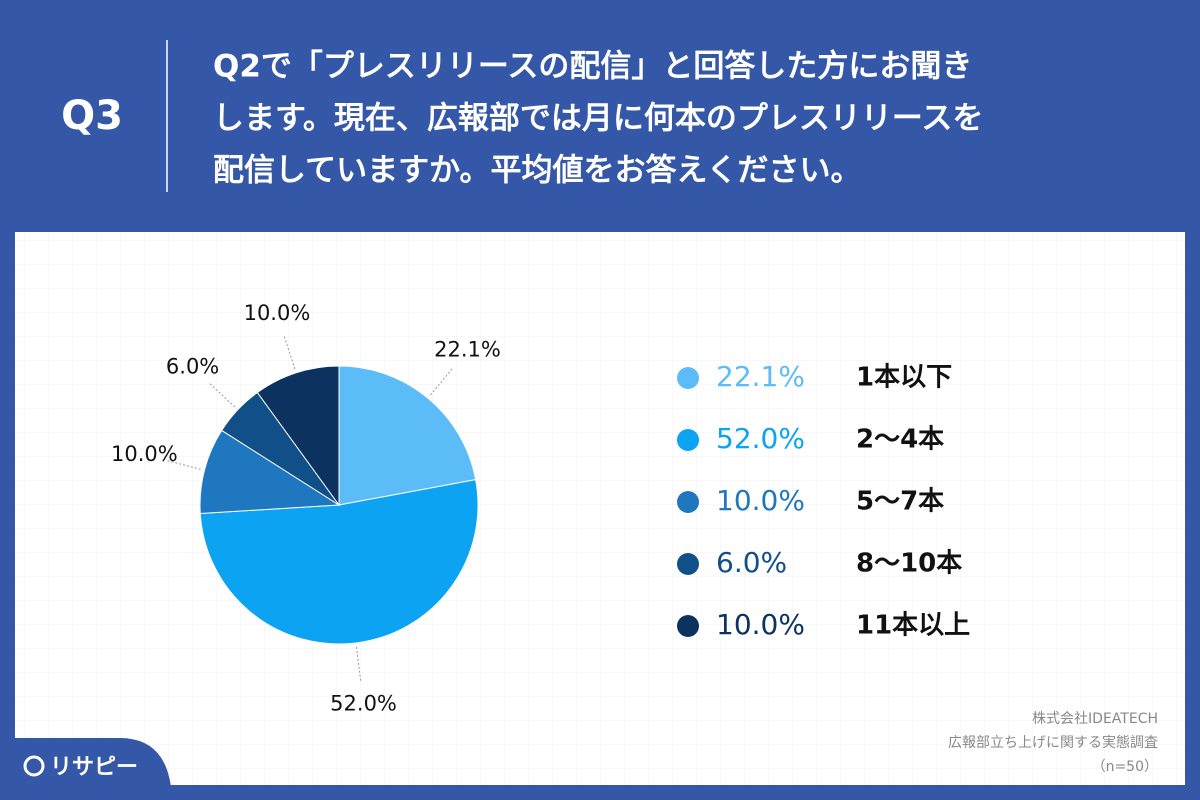 This screenshot has height=800, width=1200. I want to click on data-label: 6.0%, so click(192, 366).